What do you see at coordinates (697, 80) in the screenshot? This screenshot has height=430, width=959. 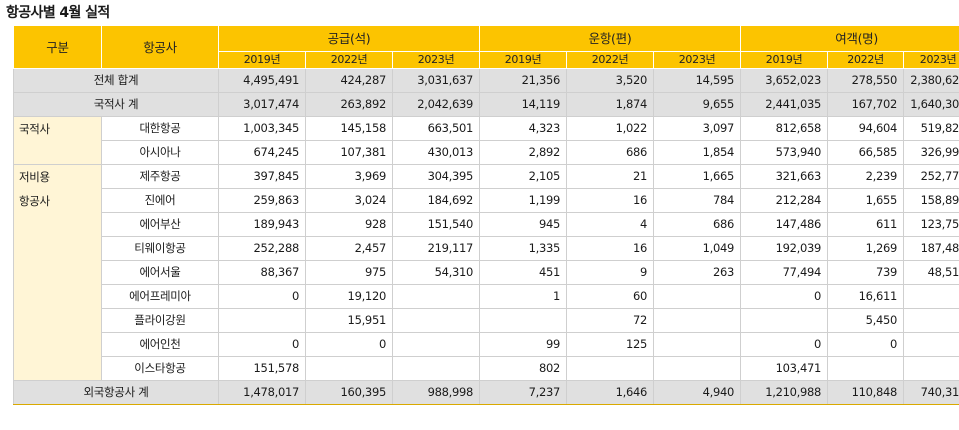 I see `table-cell: 14,595` at bounding box center [697, 80].